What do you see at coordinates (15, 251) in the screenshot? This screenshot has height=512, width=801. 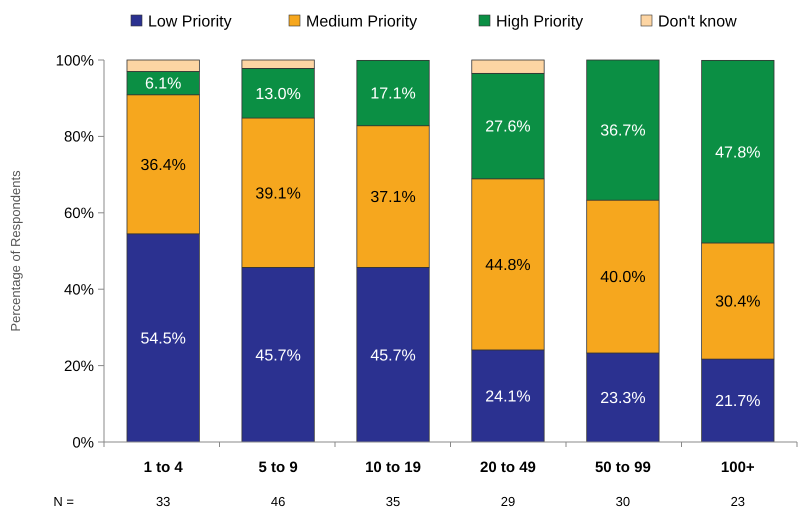 I see `y-axis-title: Percentage of Respondents` at bounding box center [15, 251].